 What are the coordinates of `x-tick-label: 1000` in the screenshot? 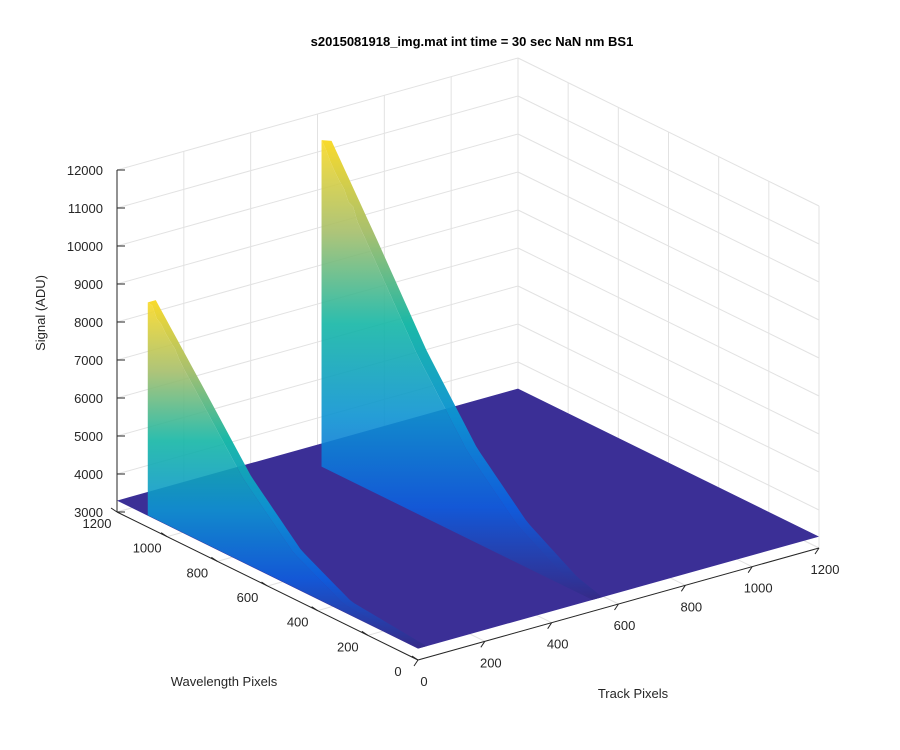 It's located at (758, 588).